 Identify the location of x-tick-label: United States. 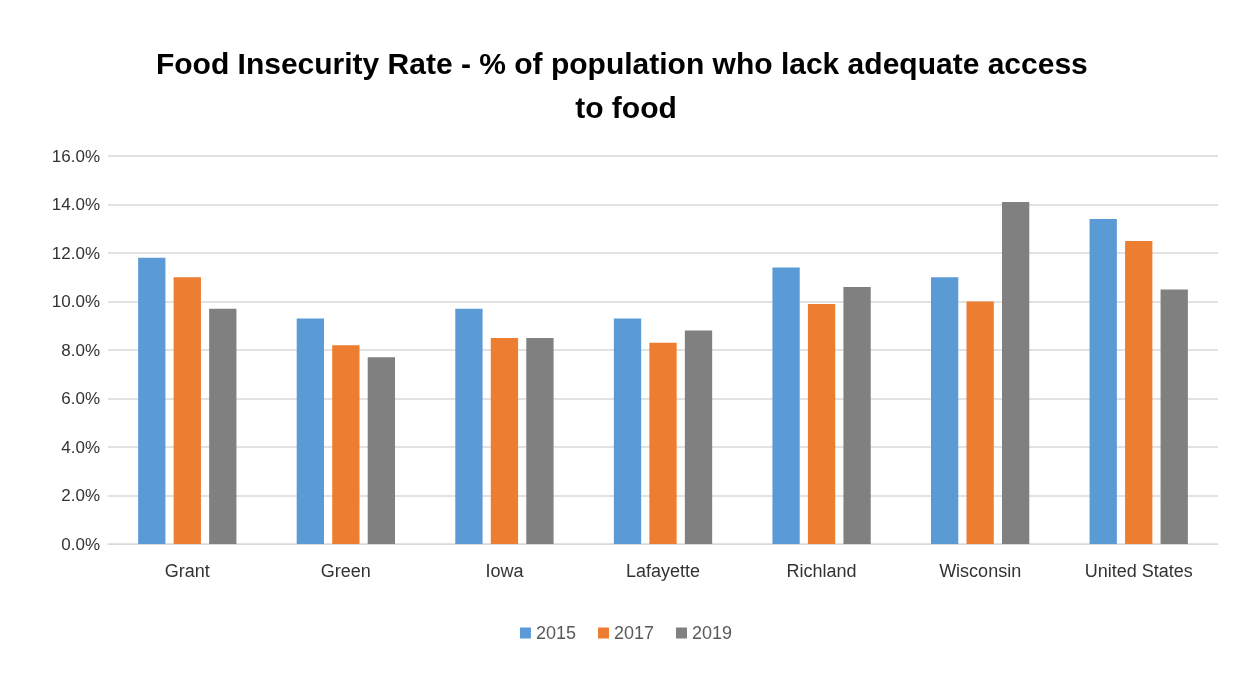
(1138, 571).